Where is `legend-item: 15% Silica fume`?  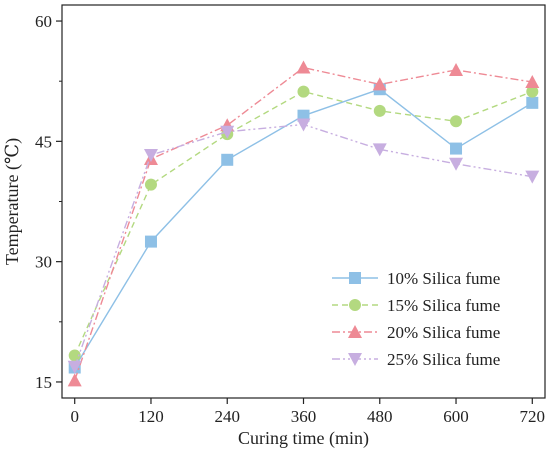 legend-item: 15% Silica fume is located at coordinates (416, 305).